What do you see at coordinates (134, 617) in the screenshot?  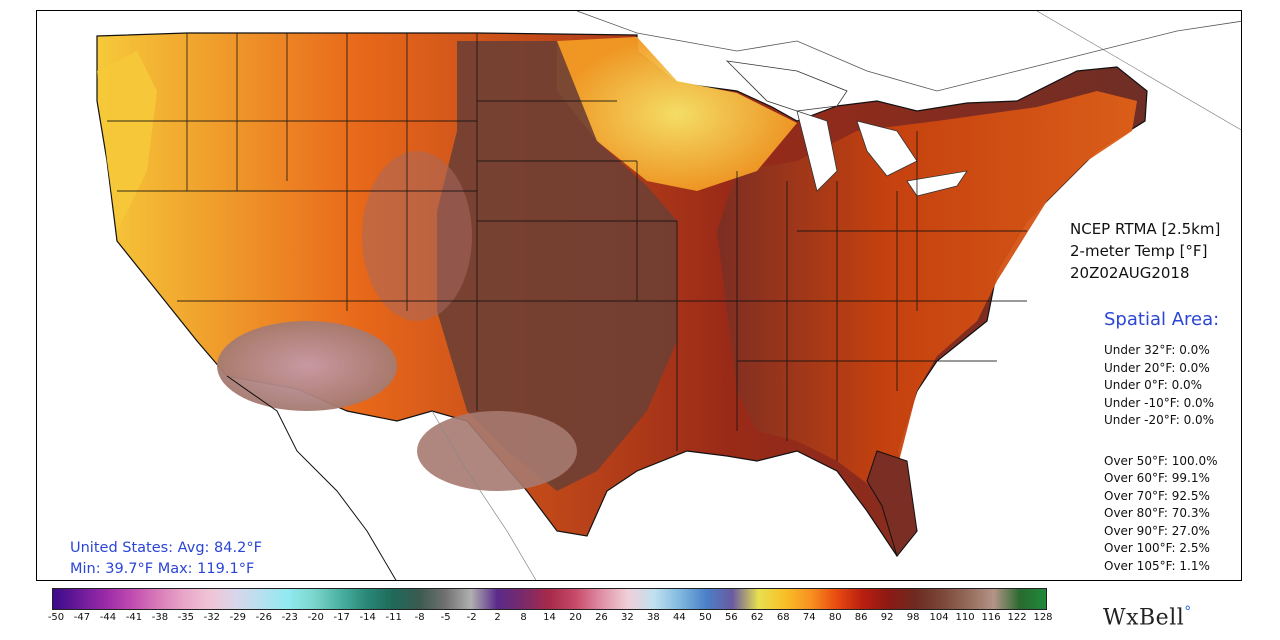 I see `colorbar-tick-label: -41` at bounding box center [134, 617].